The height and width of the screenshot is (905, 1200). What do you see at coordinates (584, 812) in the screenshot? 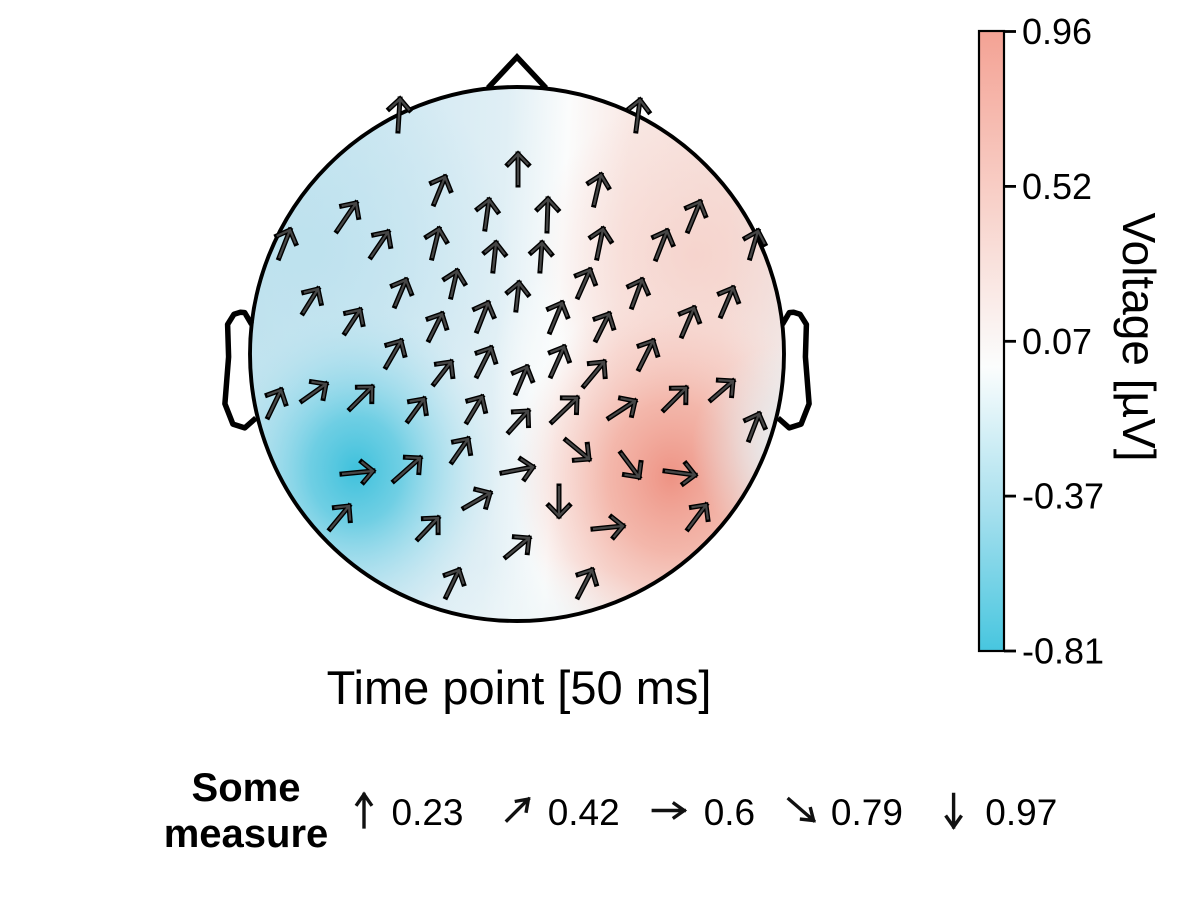
I see `svg-text: 0.42` at bounding box center [584, 812].